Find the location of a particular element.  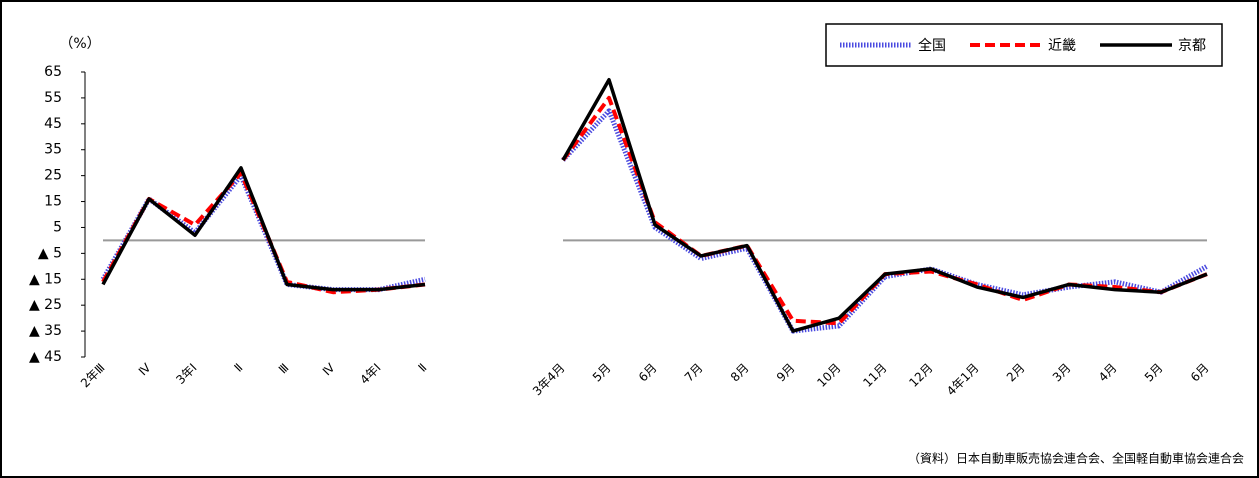

y-tick-label: 65 is located at coordinates (53, 72).